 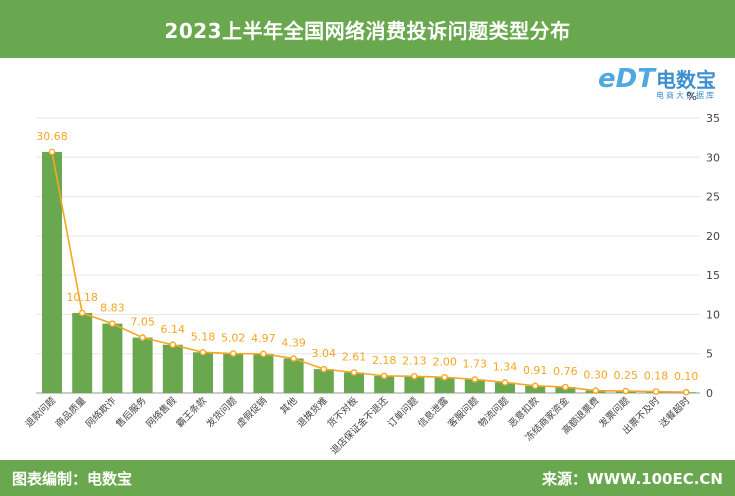 What do you see at coordinates (72, 479) in the screenshot?
I see `footer-editor: 图表编制：电数宝` at bounding box center [72, 479].